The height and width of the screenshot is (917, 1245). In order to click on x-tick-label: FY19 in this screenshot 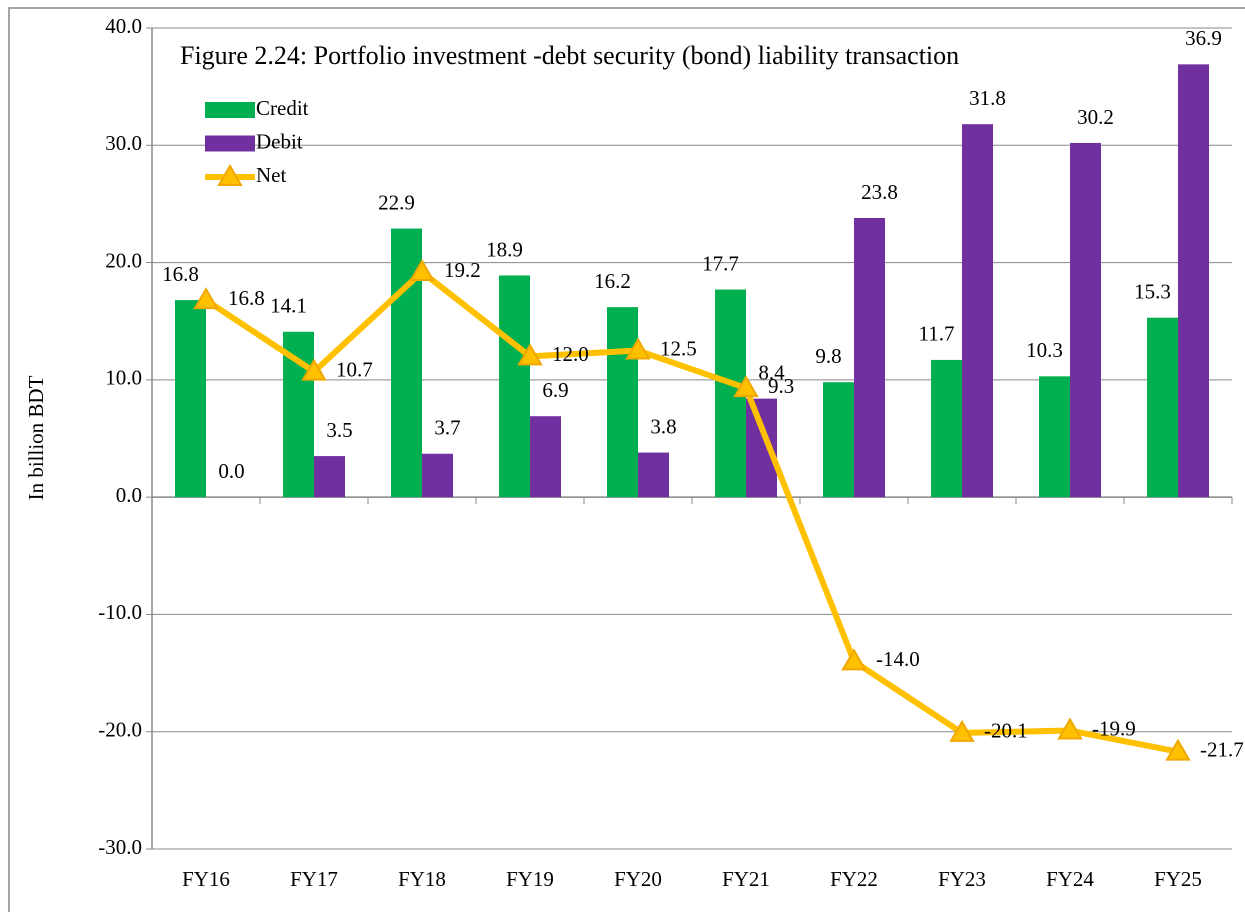, I will do `click(530, 879)`.